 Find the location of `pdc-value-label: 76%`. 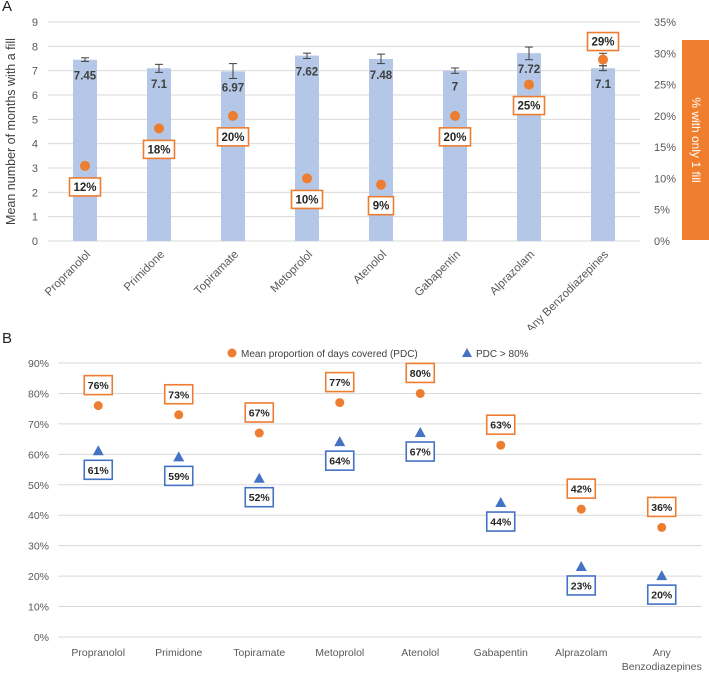

pdc-value-label: 76% is located at coordinates (99, 386).